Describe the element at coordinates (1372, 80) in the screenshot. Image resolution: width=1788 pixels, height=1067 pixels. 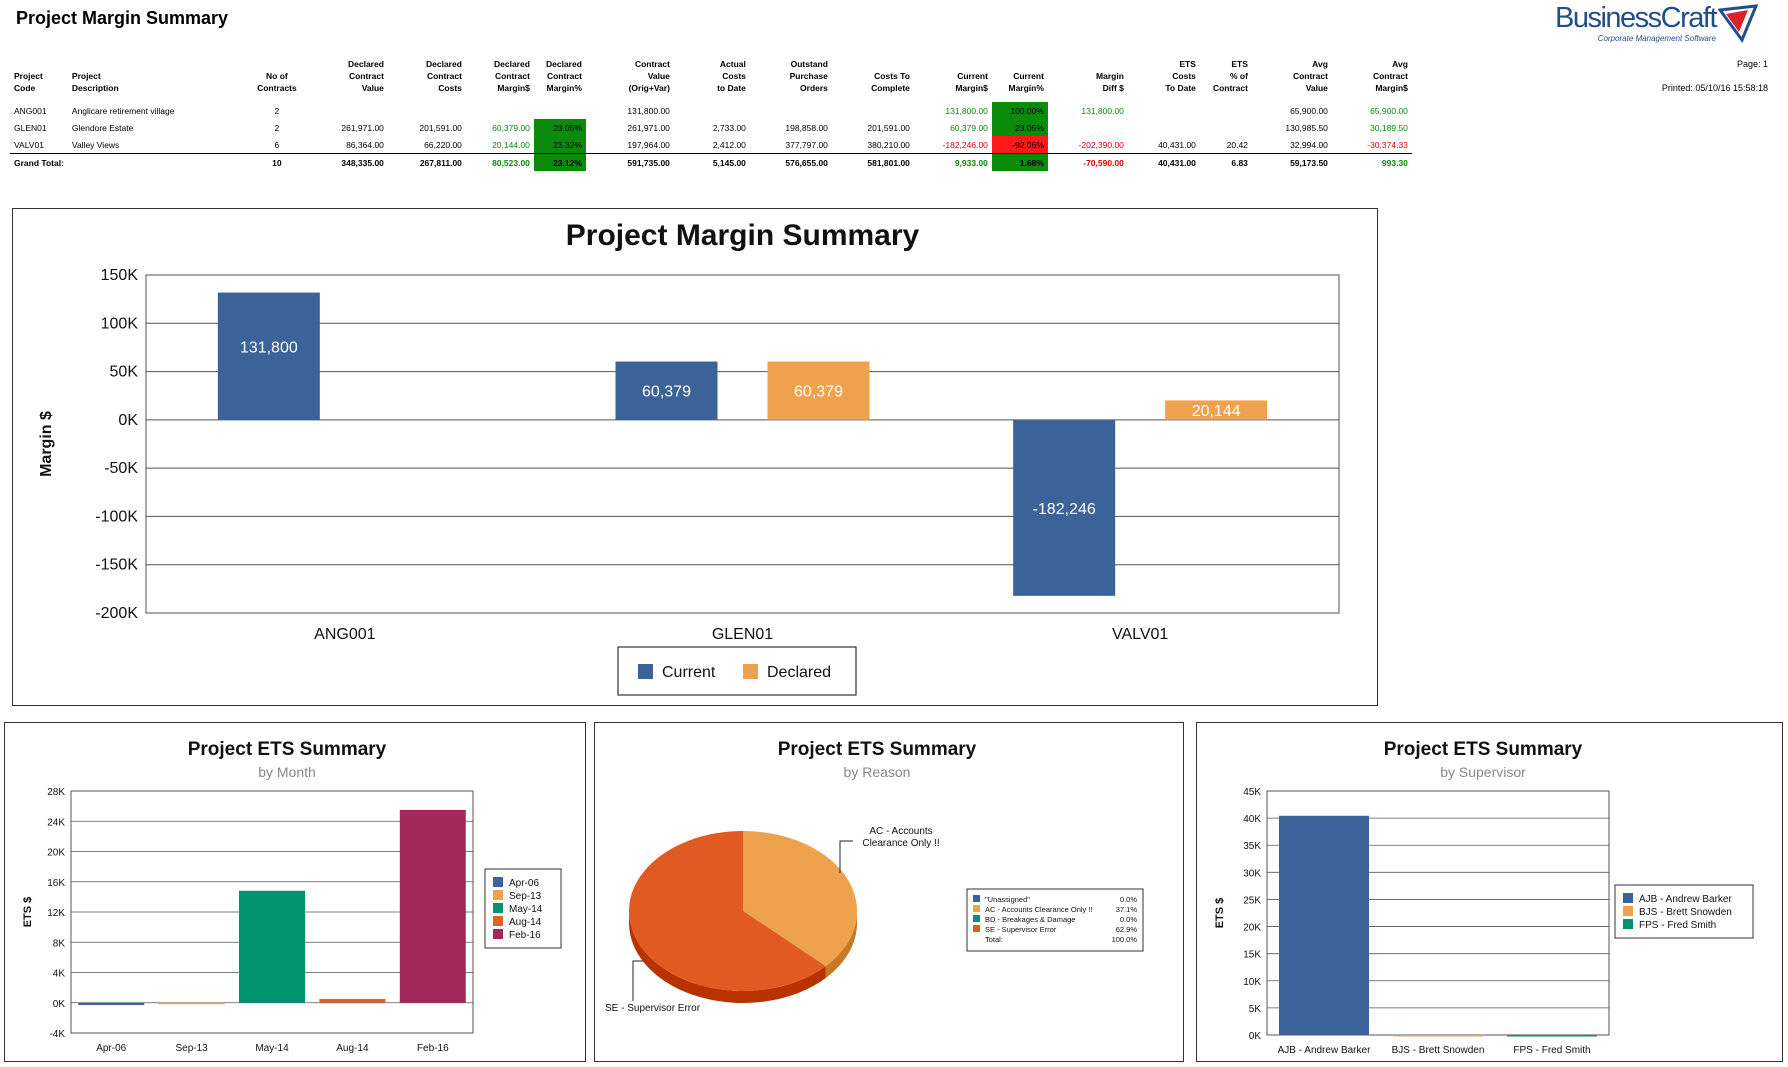
I see `column-header: Avg Contract Margin$` at that location.